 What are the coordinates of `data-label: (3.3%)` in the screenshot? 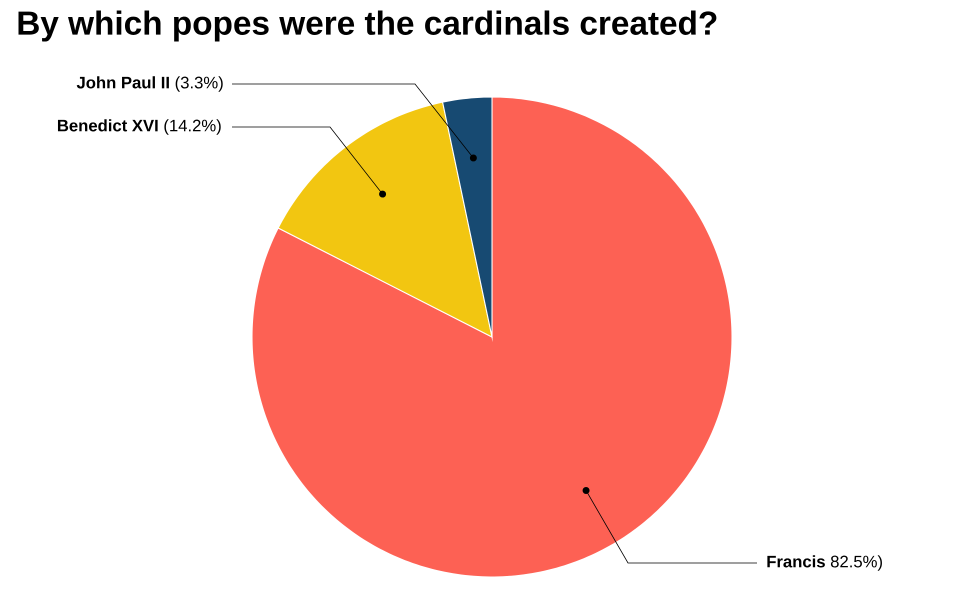 It's located at (199, 84).